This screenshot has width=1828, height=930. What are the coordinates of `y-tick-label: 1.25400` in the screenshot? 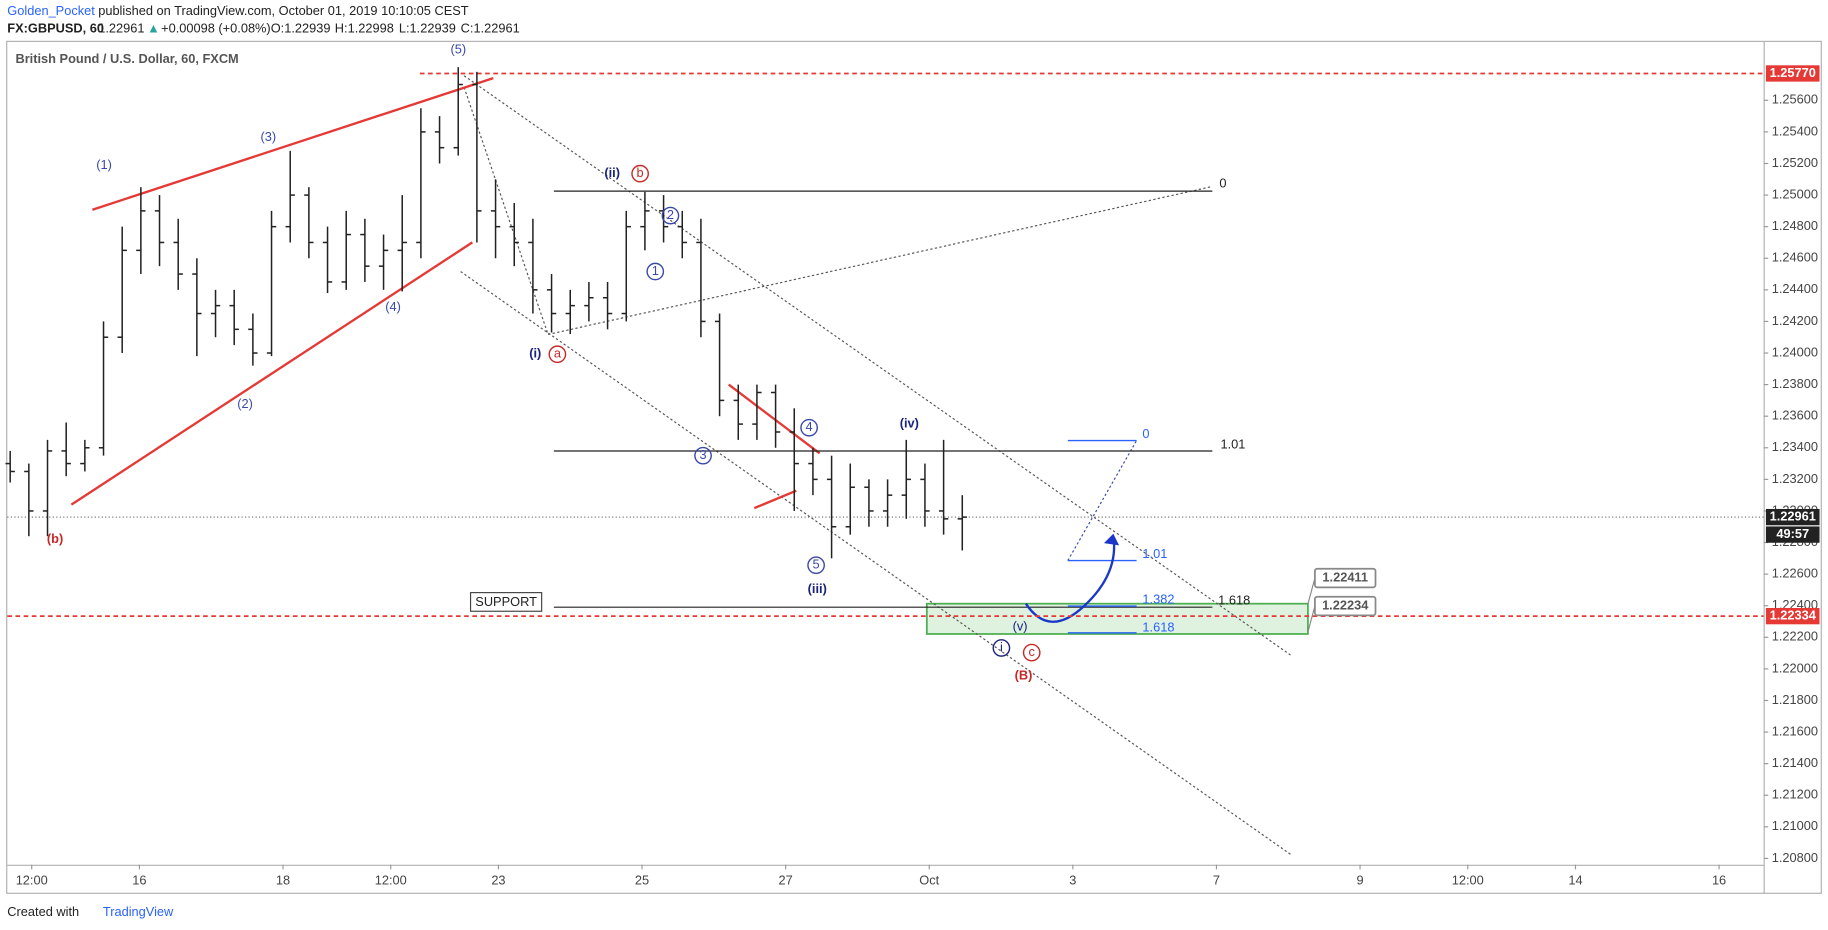 It's located at (1795, 130).